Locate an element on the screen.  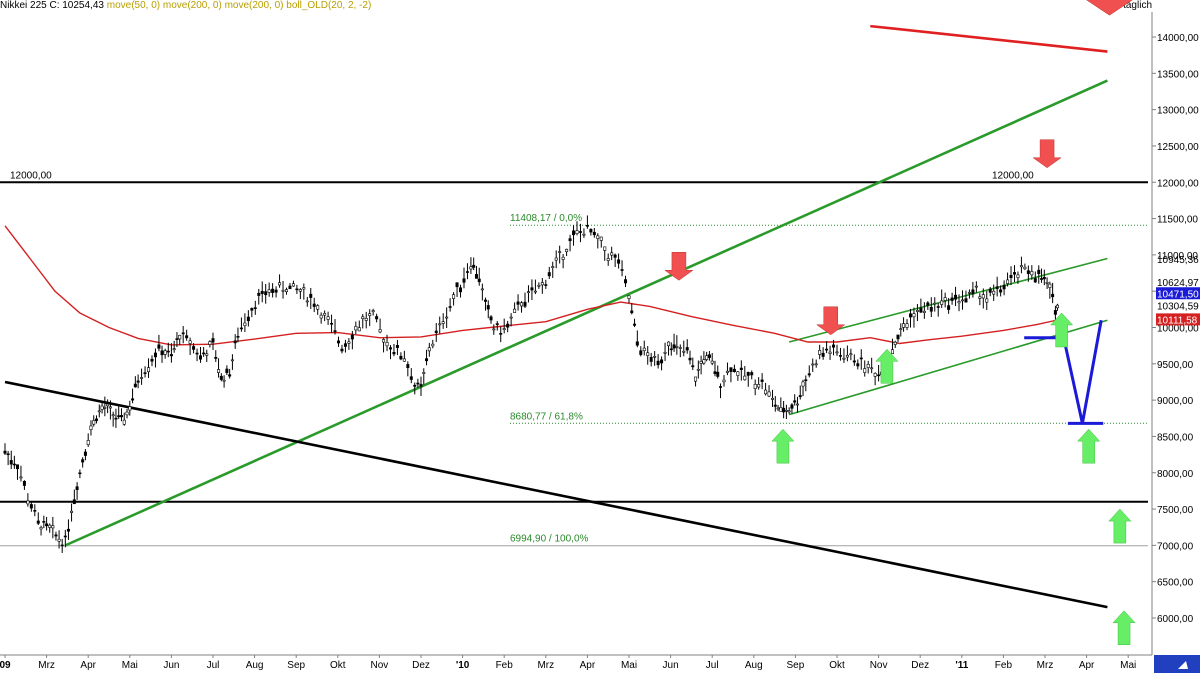
level-label: 12000,00 is located at coordinates (31, 175).